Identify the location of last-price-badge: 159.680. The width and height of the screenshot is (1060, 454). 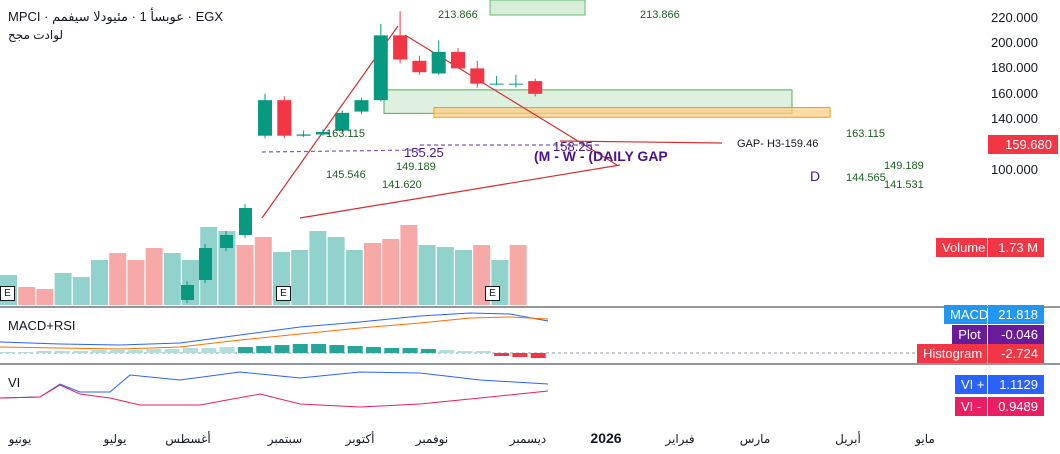
(1023, 144).